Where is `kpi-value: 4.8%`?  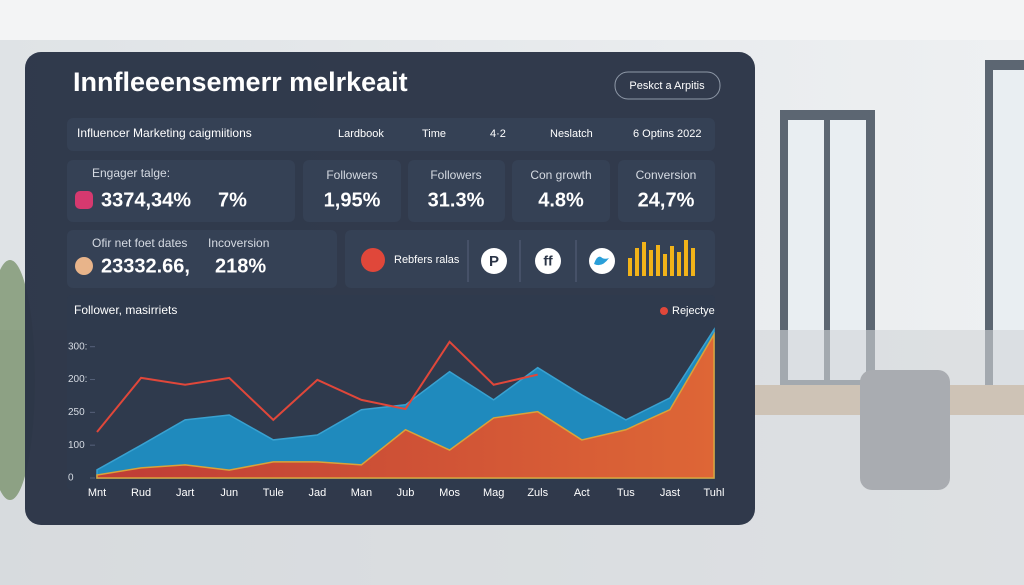 kpi-value: 4.8% is located at coordinates (561, 200).